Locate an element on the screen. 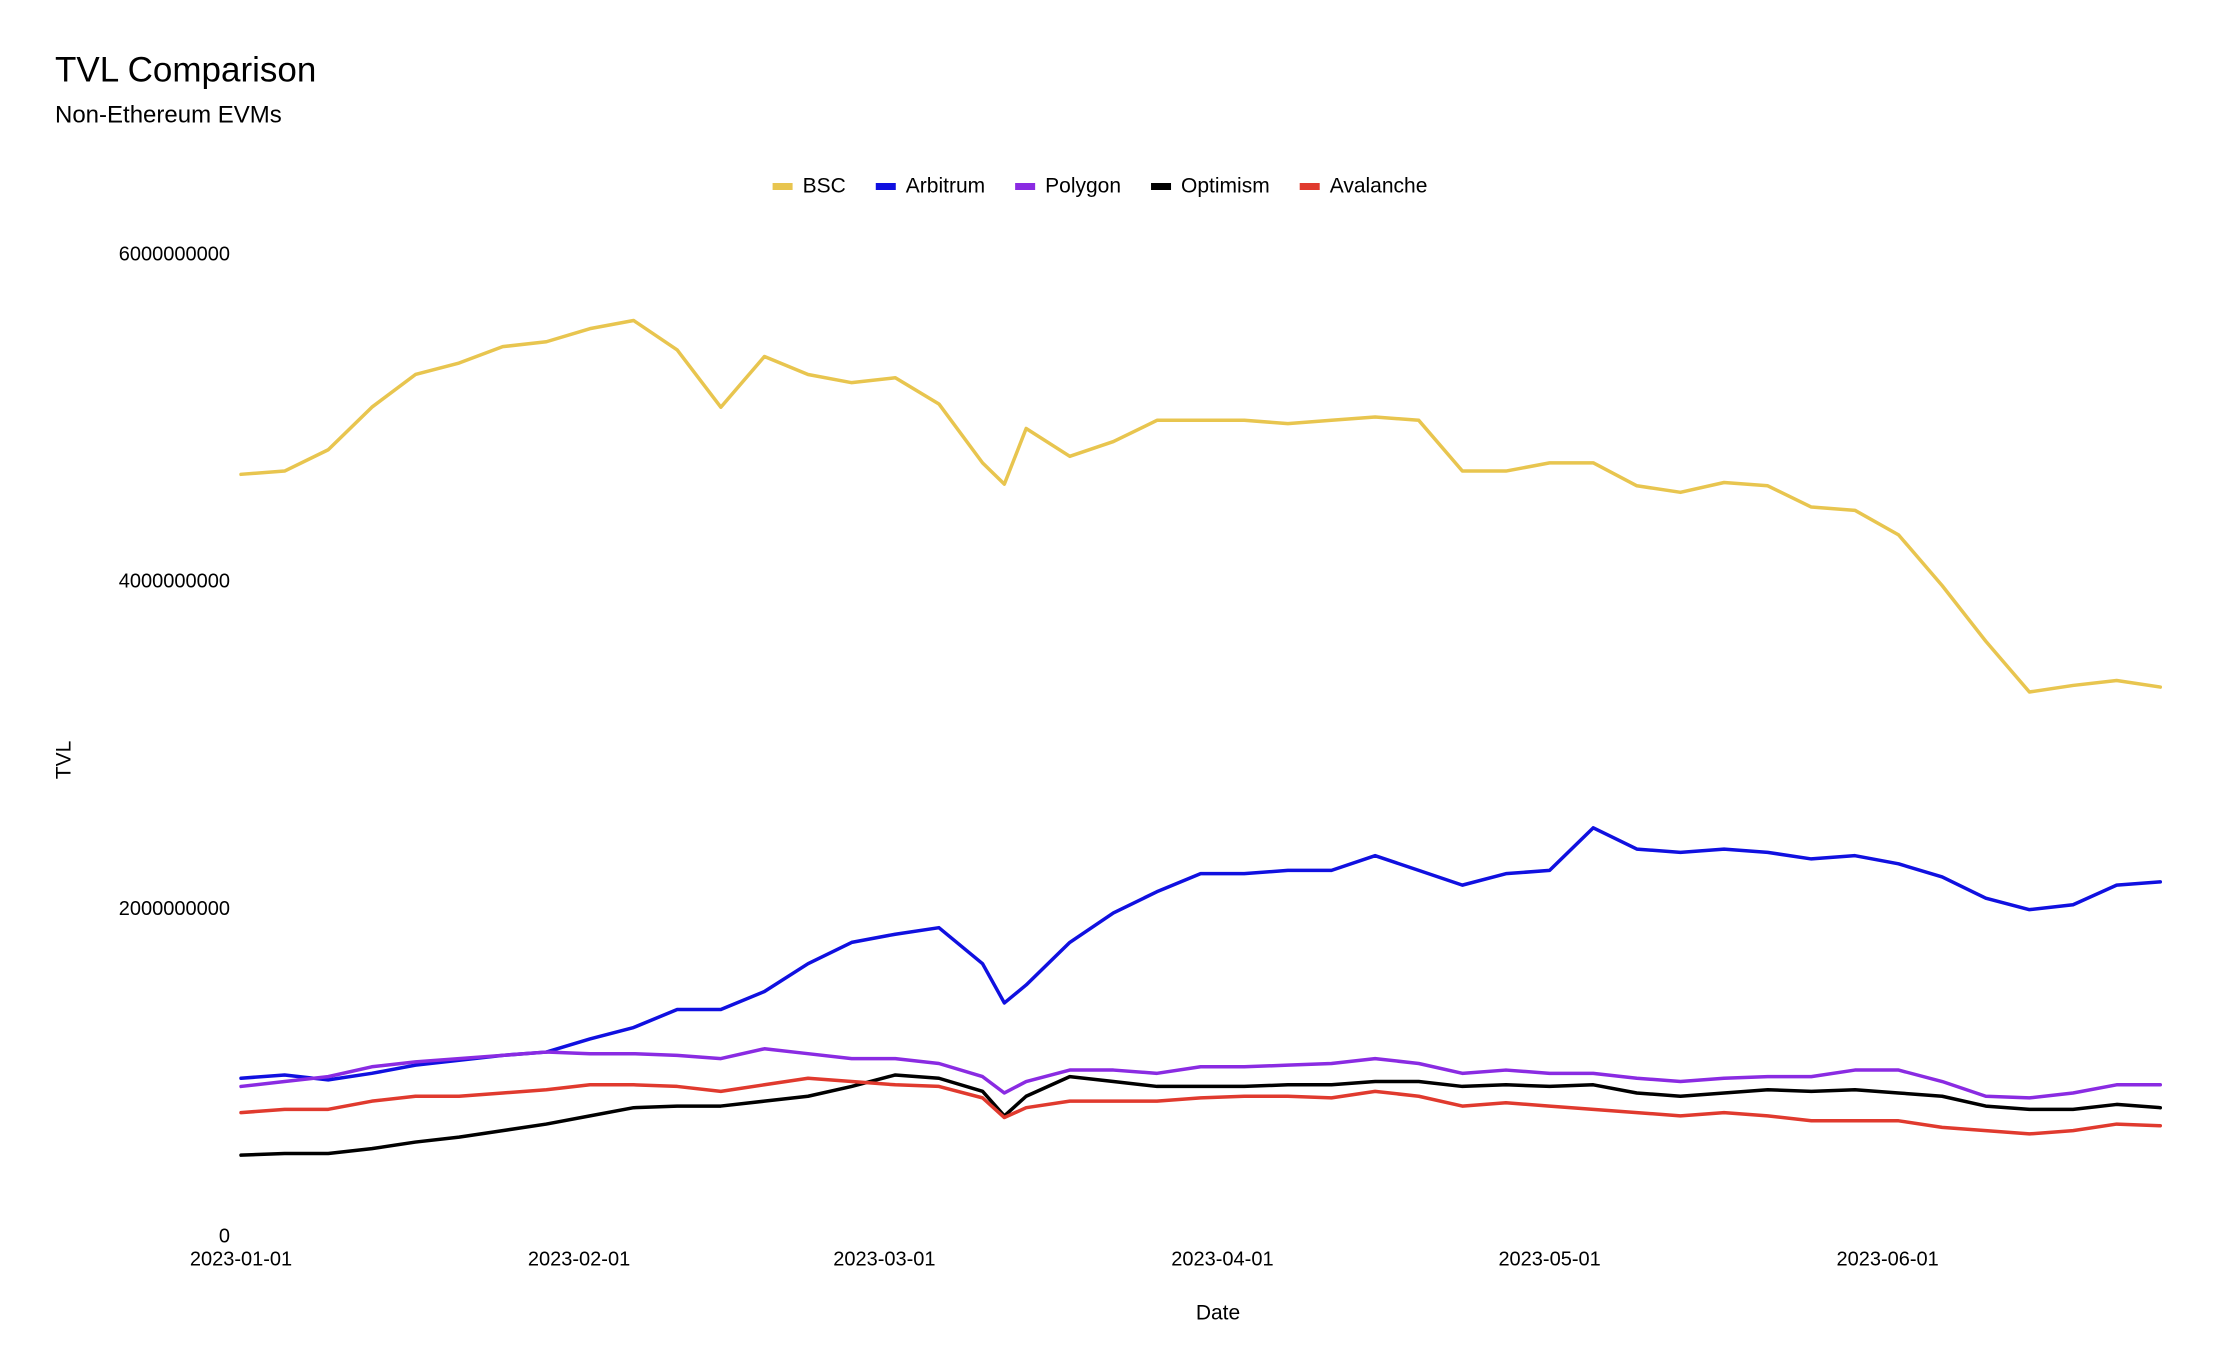  chart-subtitle: Non-Ethereum EVMs is located at coordinates (168, 114).